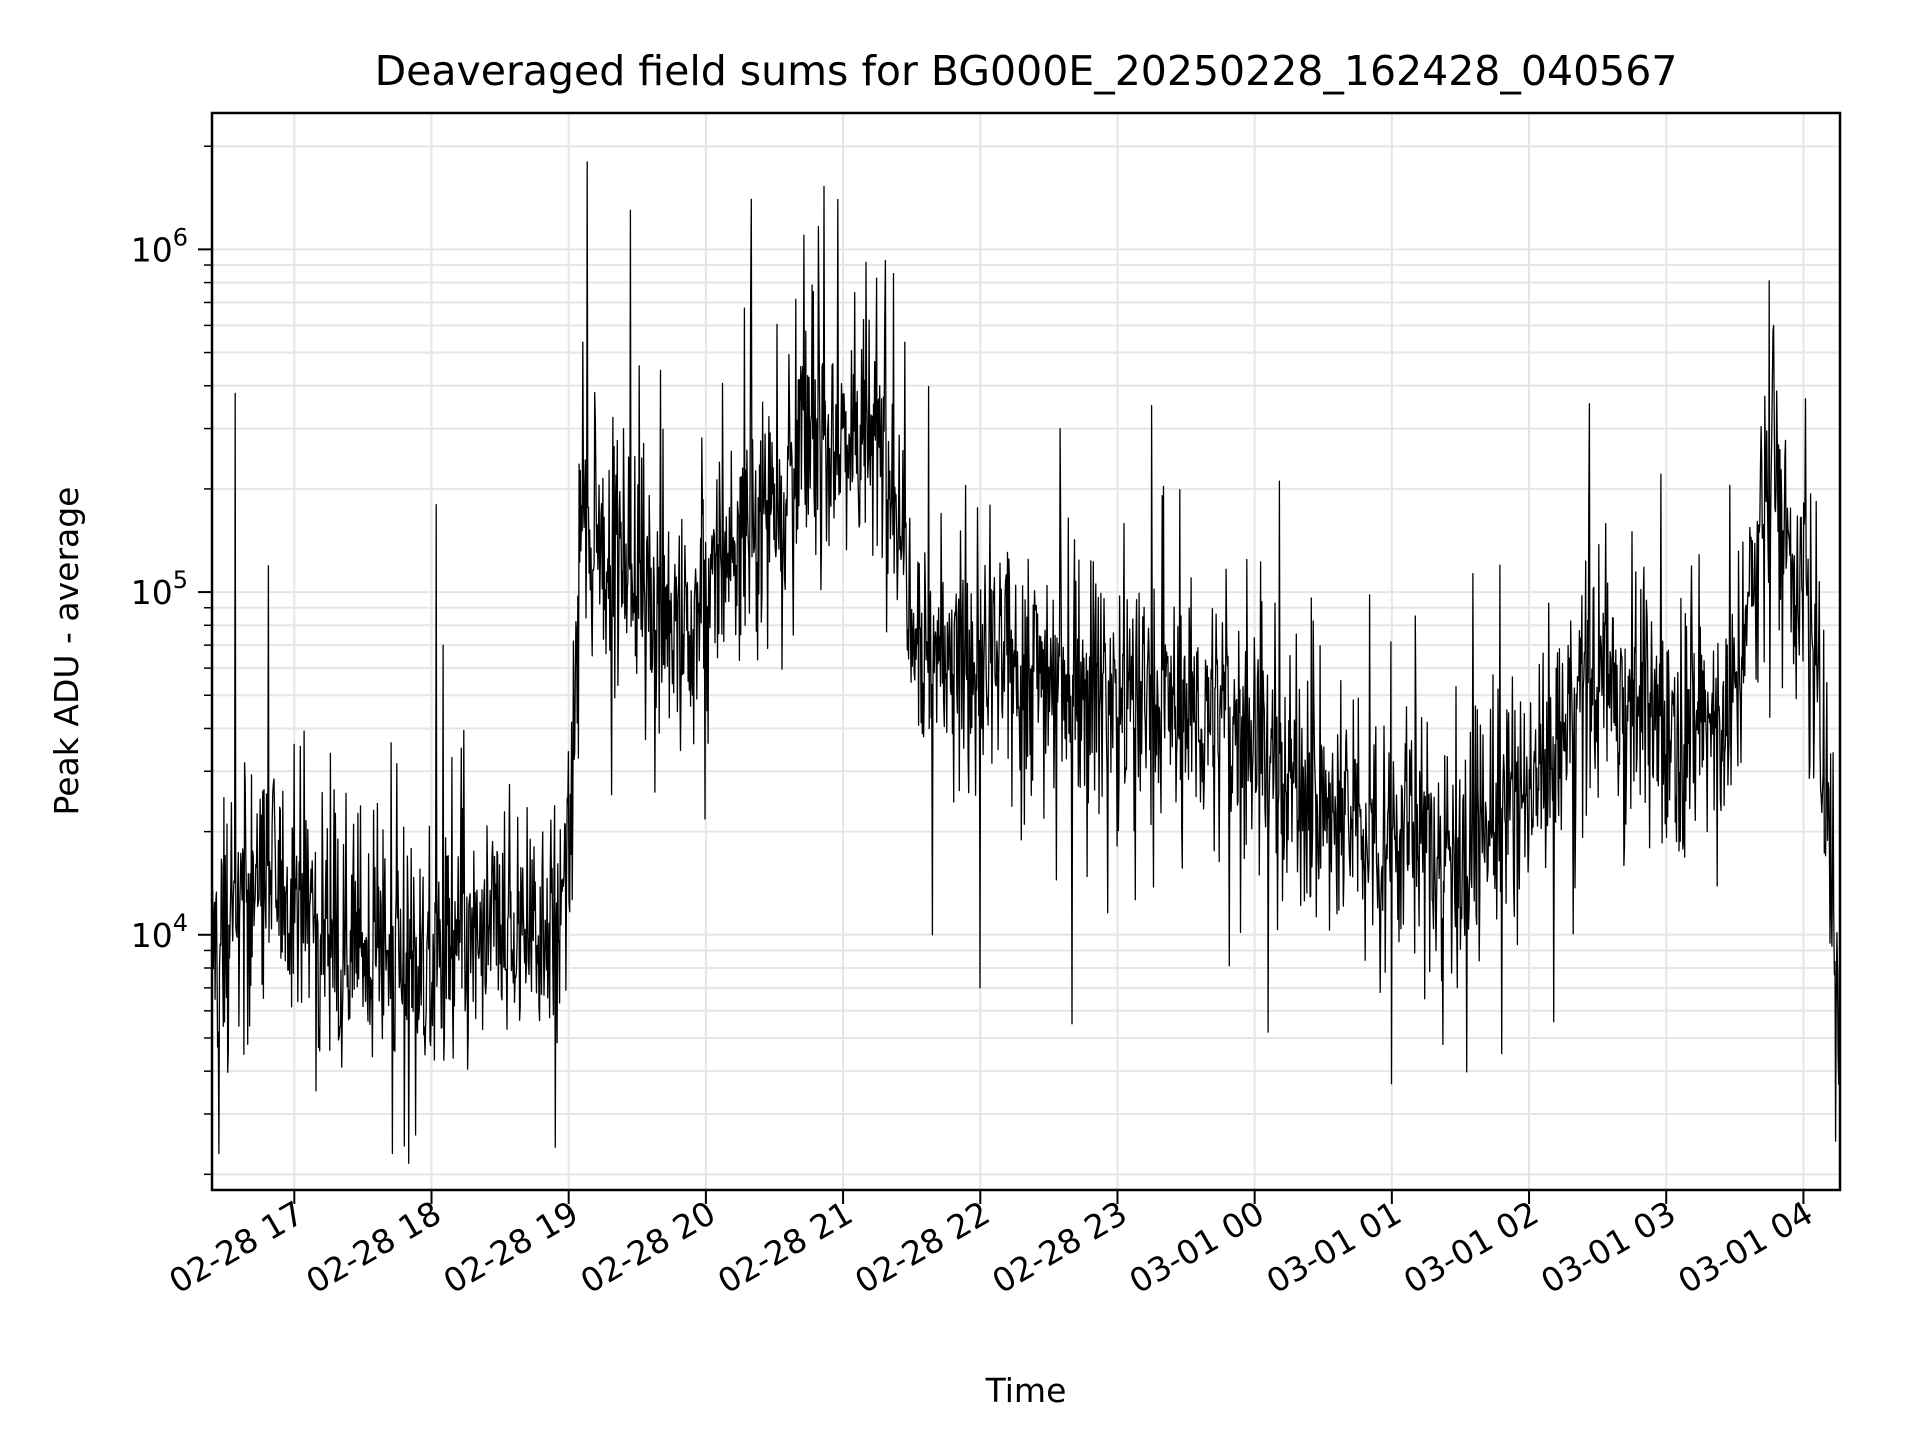  Describe the element at coordinates (180, 237) in the screenshot. I see `y-tick-exponent: 6` at that location.